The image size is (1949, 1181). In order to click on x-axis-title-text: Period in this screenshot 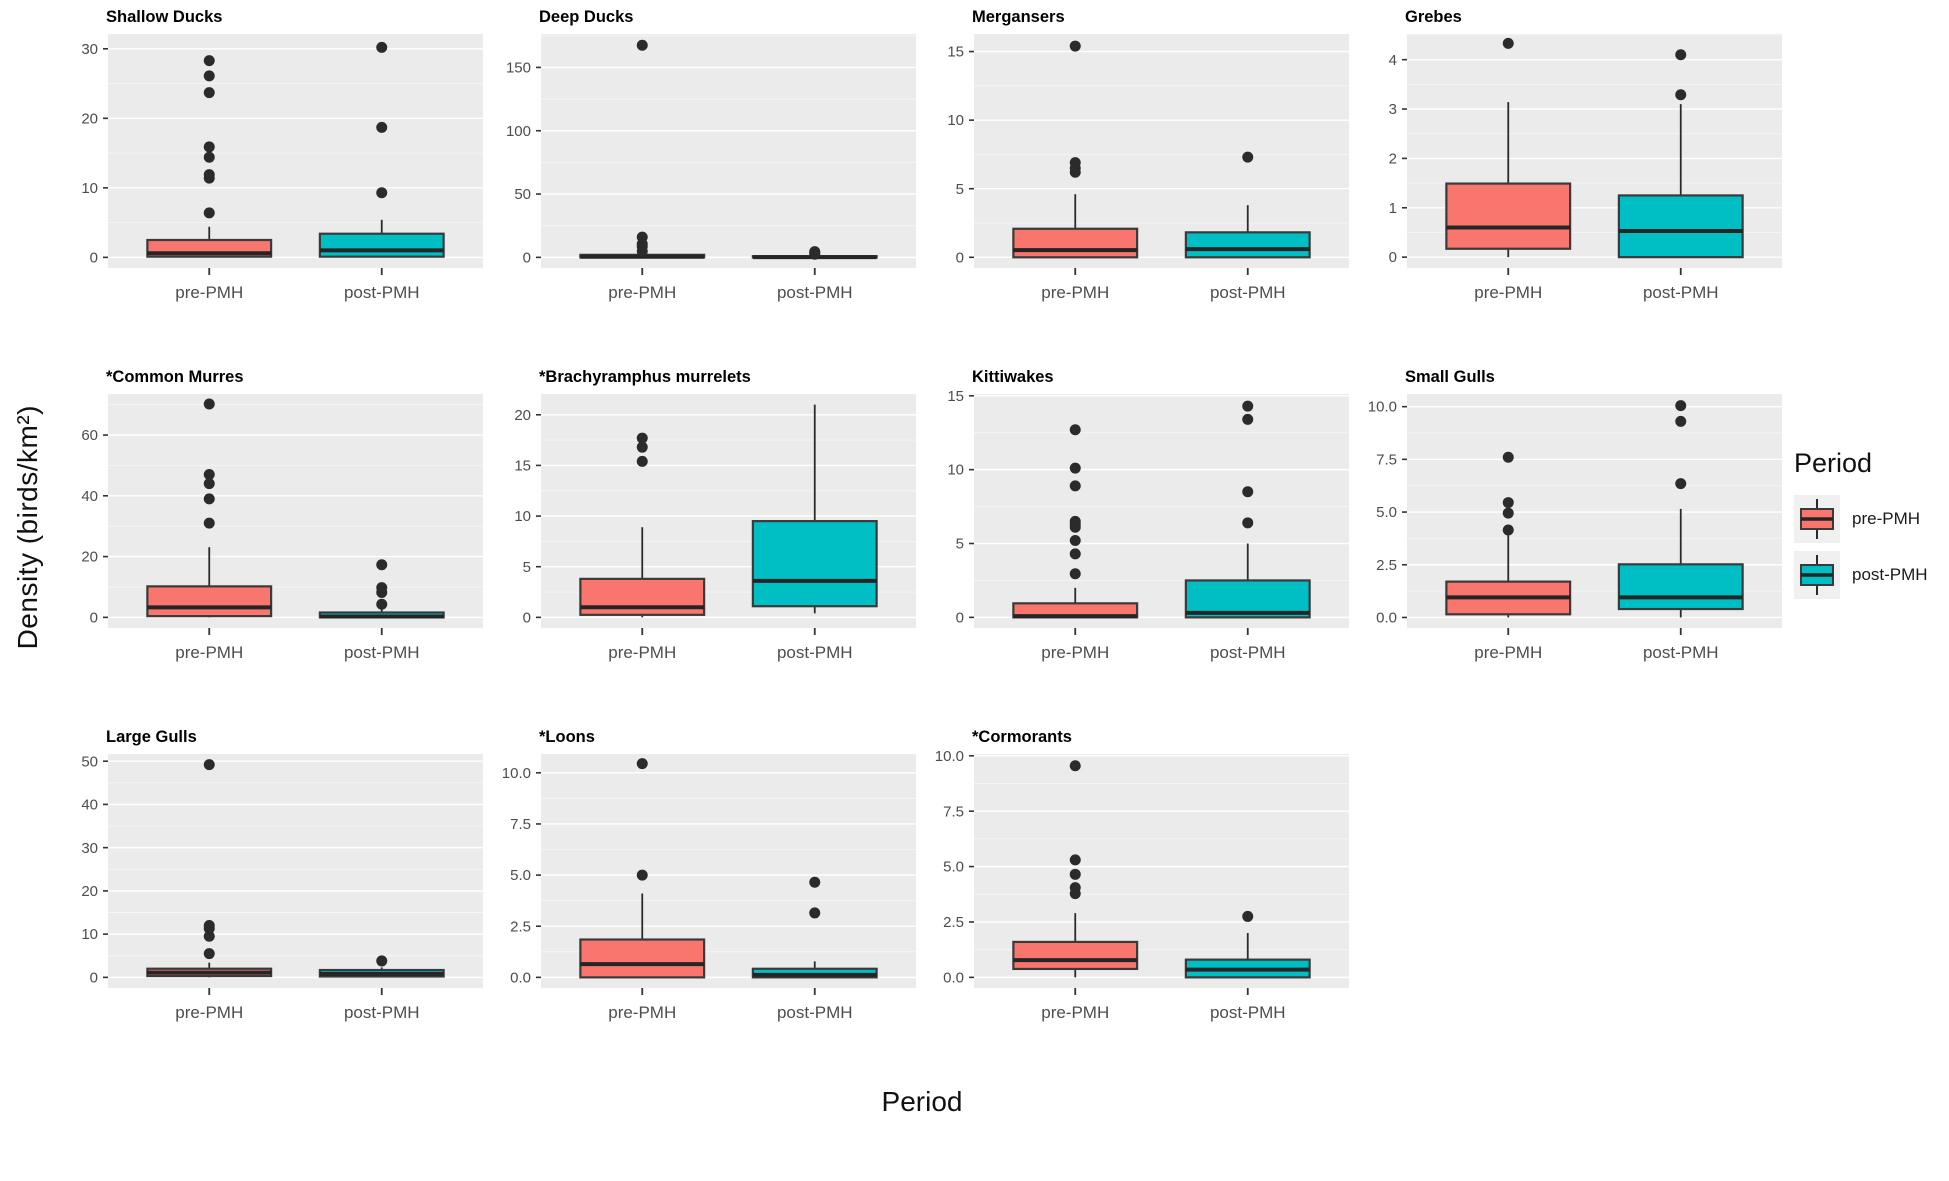, I will do `click(922, 1101)`.